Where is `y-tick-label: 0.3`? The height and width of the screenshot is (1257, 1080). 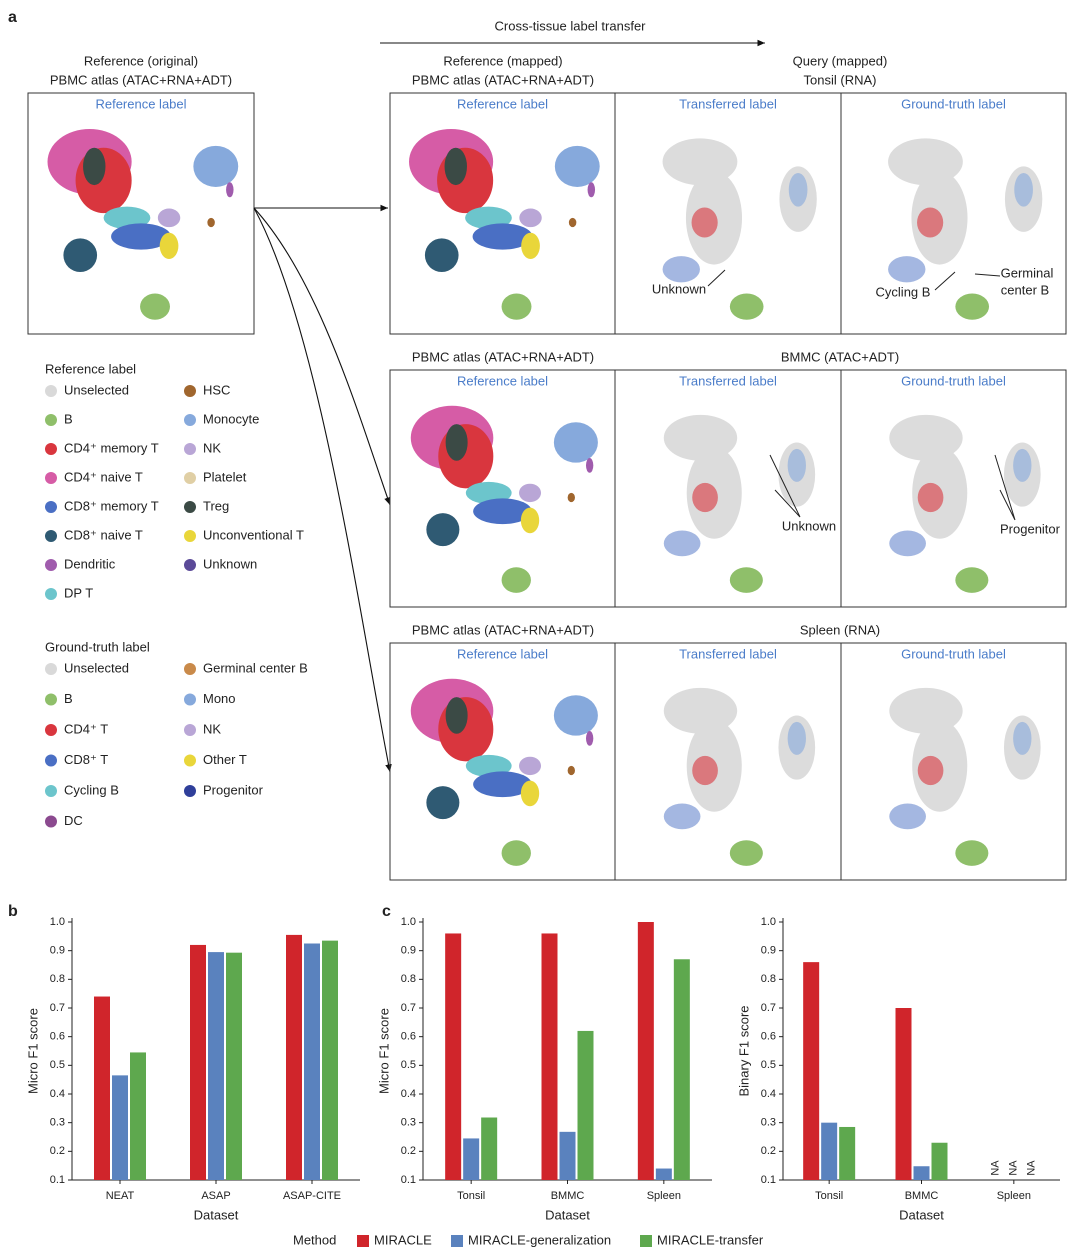 y-tick-label: 0.3 is located at coordinates (57, 1123).